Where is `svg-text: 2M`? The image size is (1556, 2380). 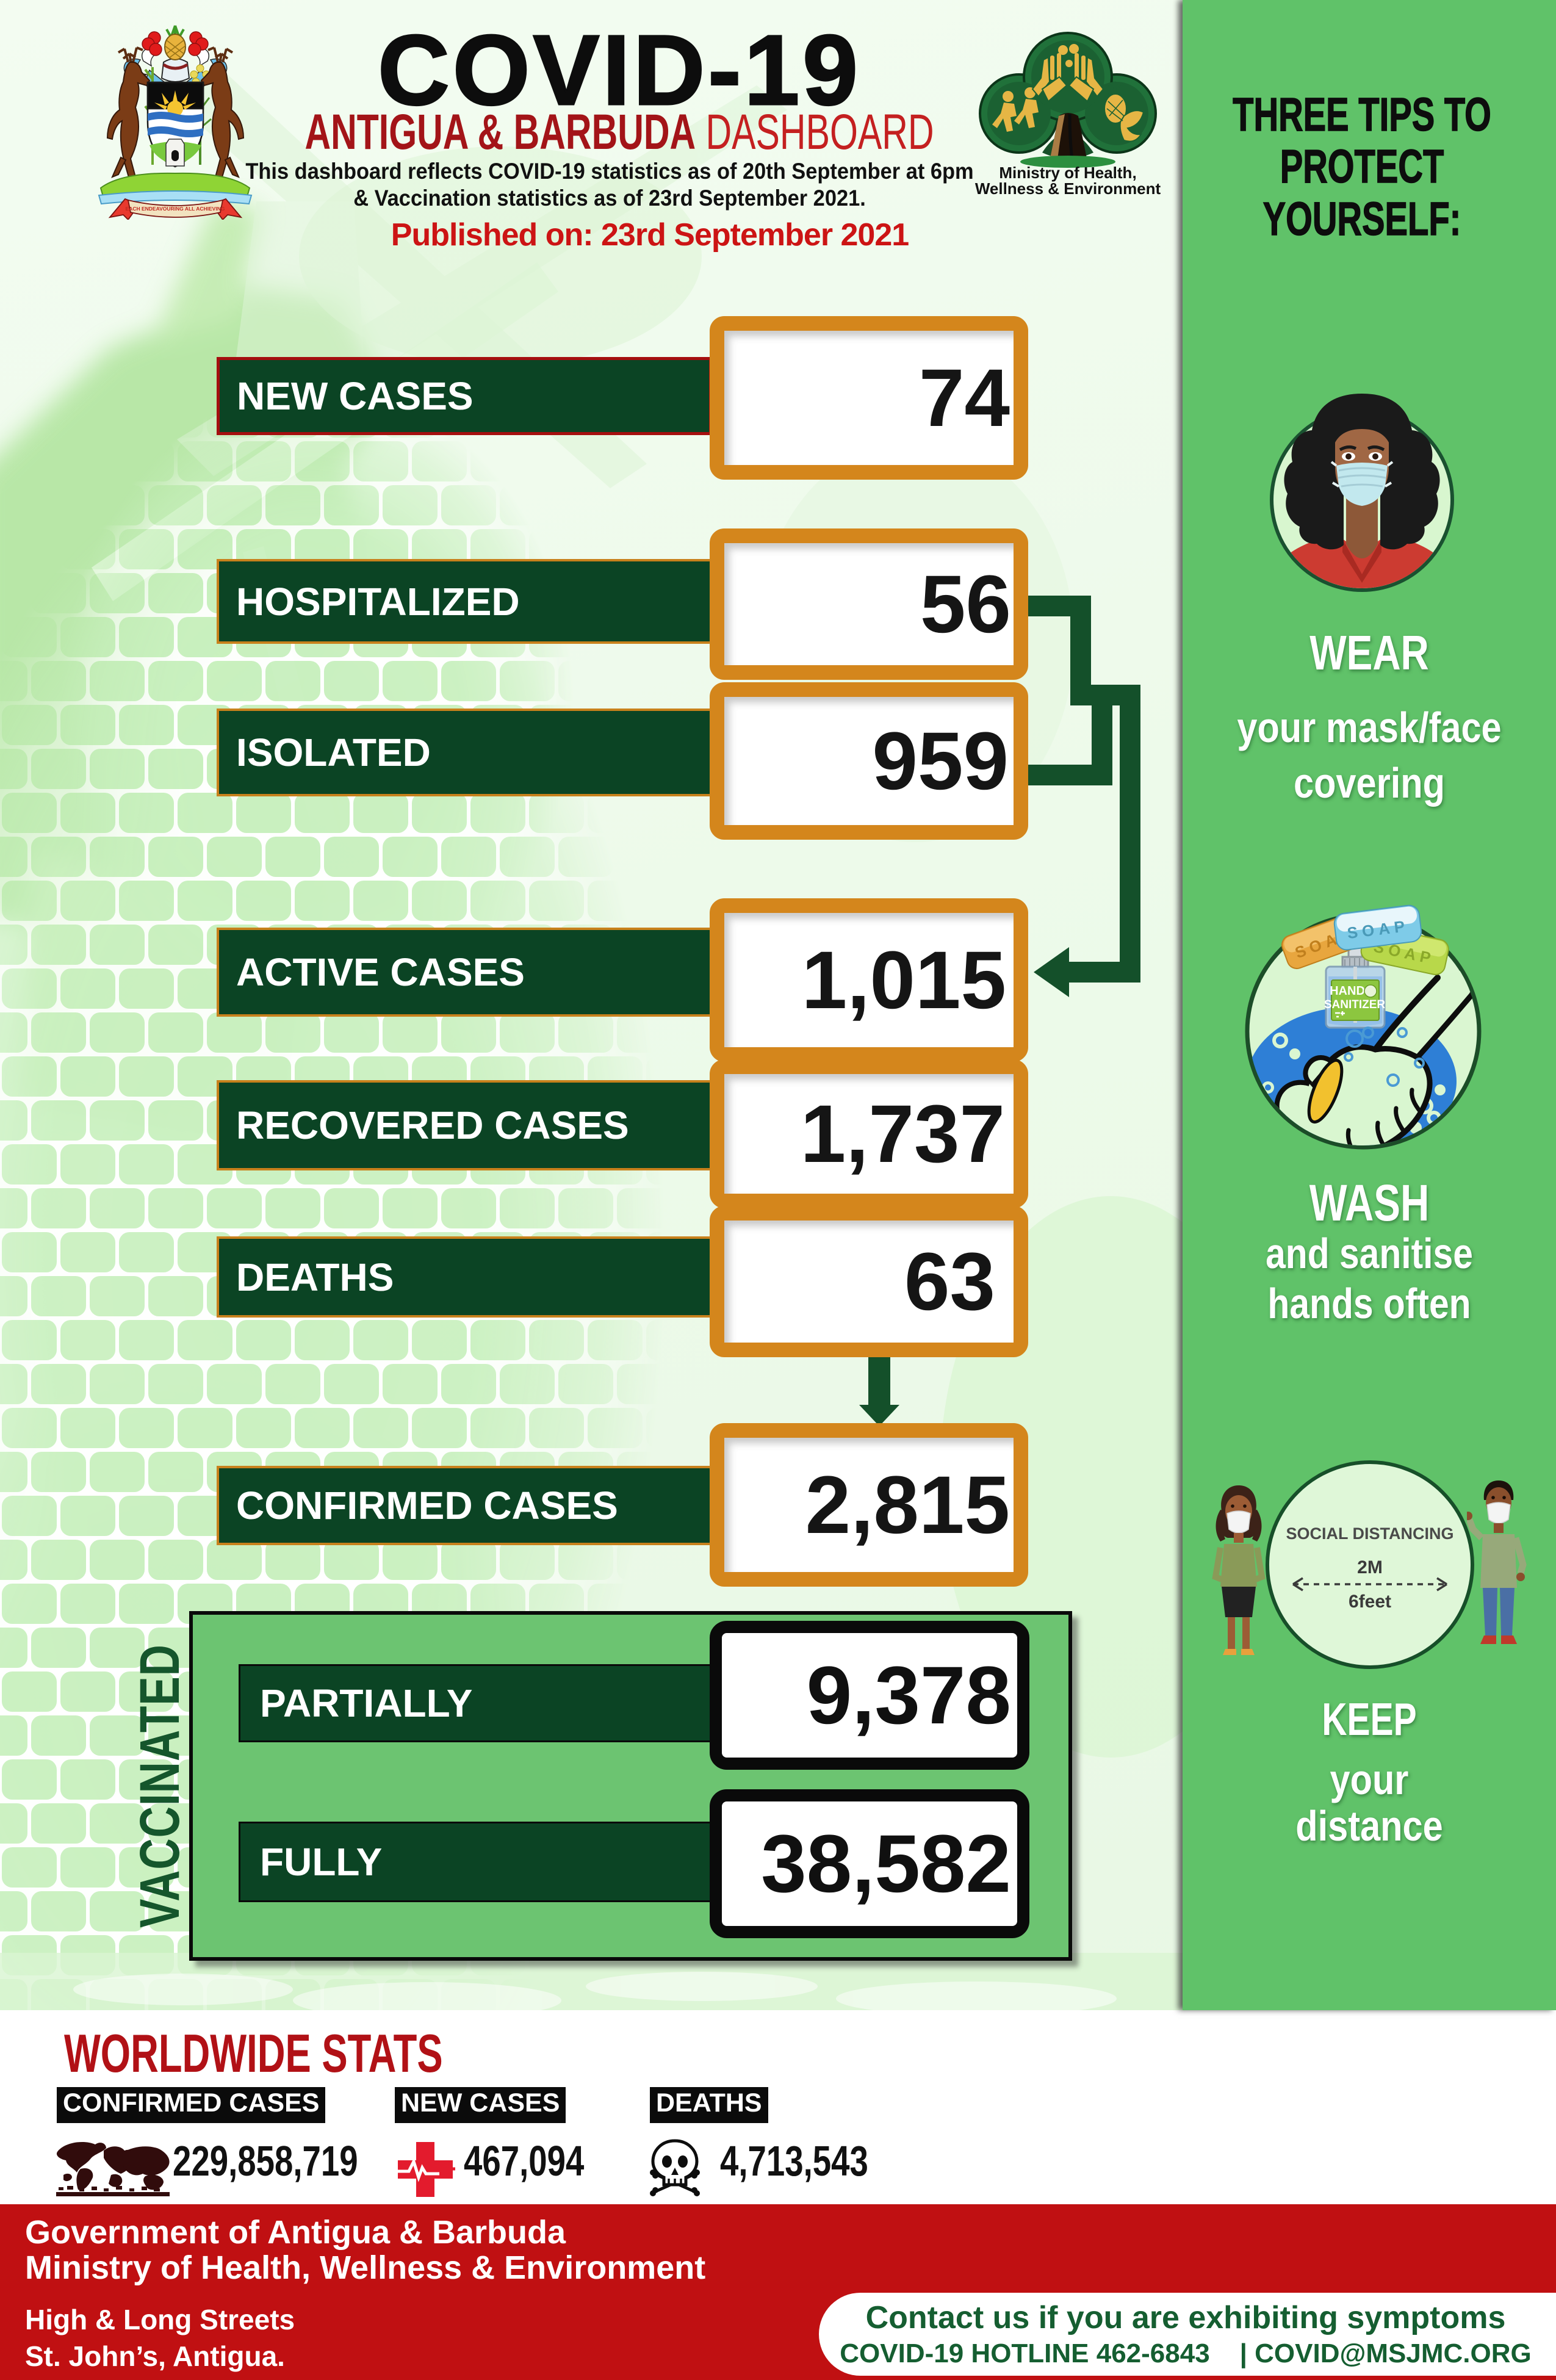 svg-text: 2M is located at coordinates (1370, 1568).